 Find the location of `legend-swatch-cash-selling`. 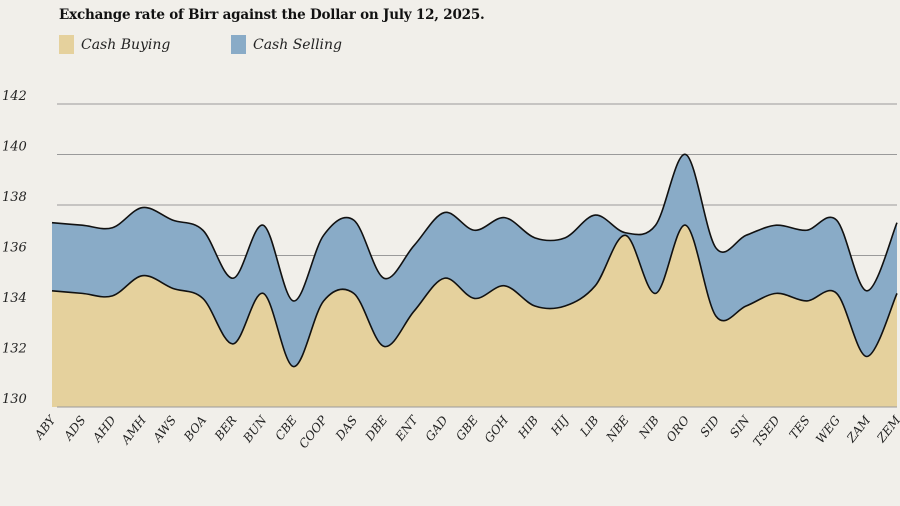

legend-swatch-cash-selling is located at coordinates (238, 44).